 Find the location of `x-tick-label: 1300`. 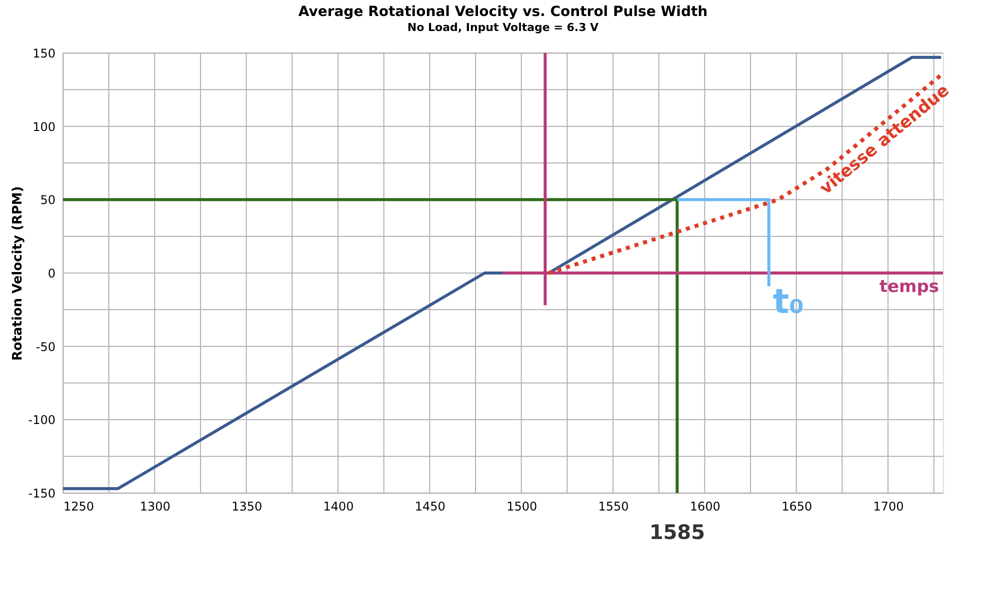

x-tick-label: 1300 is located at coordinates (155, 507).